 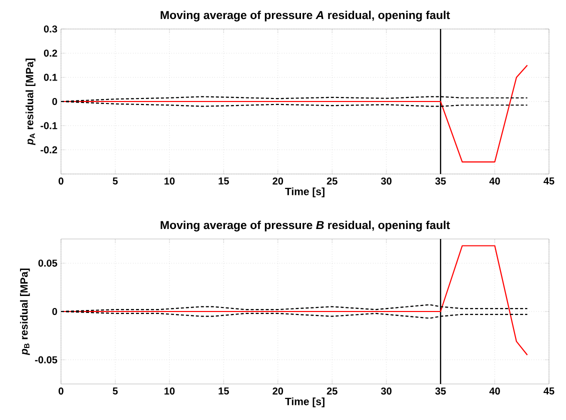 What do you see at coordinates (46, 360) in the screenshot?
I see `y-tick-label: -0.05` at bounding box center [46, 360].